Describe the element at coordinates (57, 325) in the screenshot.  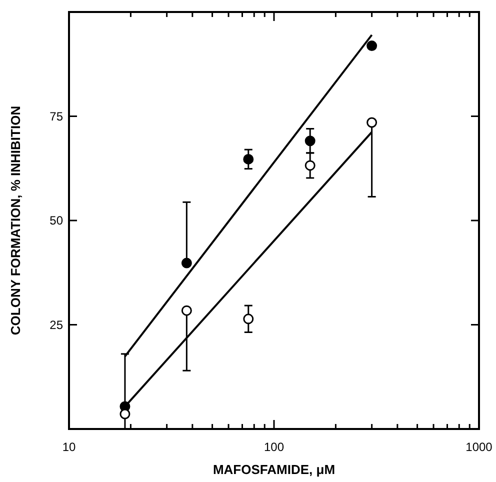
I see `y-tick-label: 25` at that location.